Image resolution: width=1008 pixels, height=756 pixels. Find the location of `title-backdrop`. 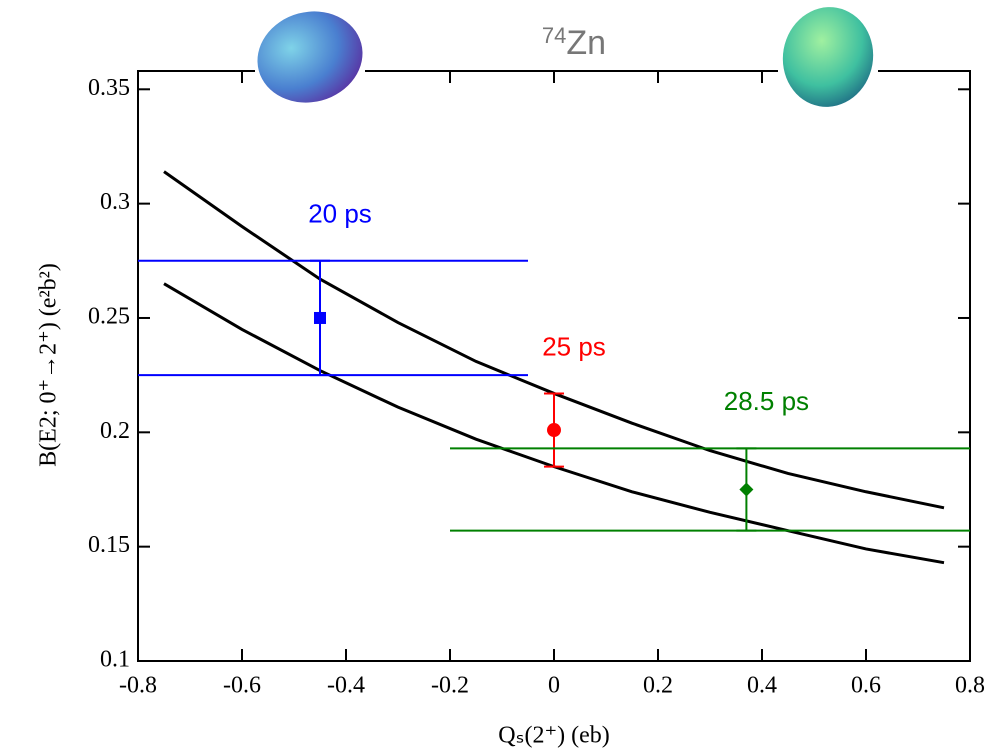

title-backdrop is located at coordinates (575, 43).